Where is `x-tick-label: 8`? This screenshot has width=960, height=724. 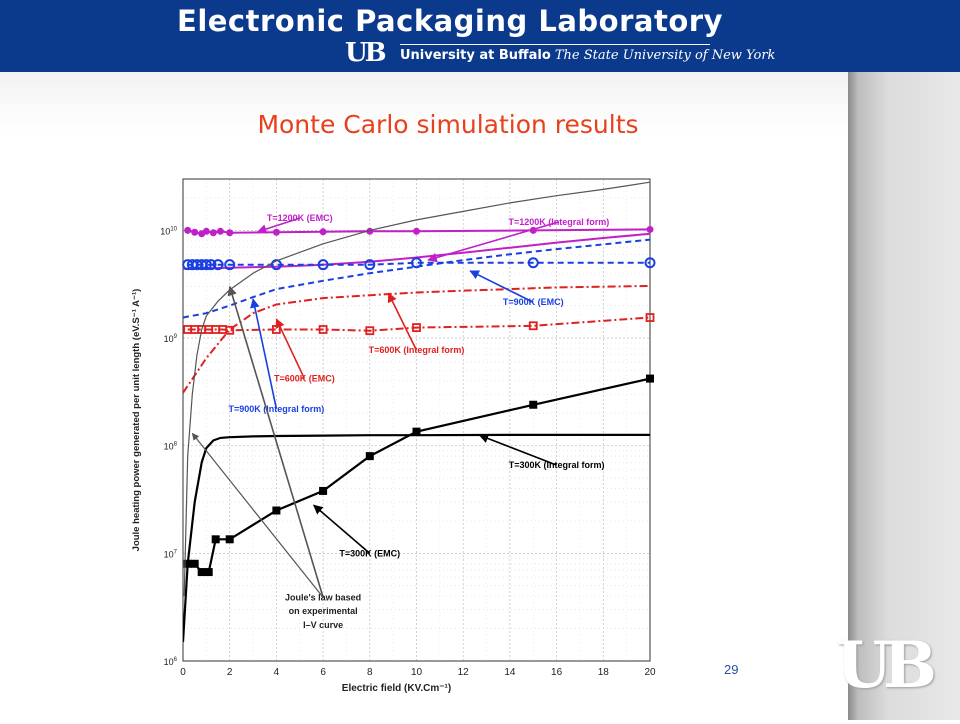
x-tick-label: 8 is located at coordinates (370, 672).